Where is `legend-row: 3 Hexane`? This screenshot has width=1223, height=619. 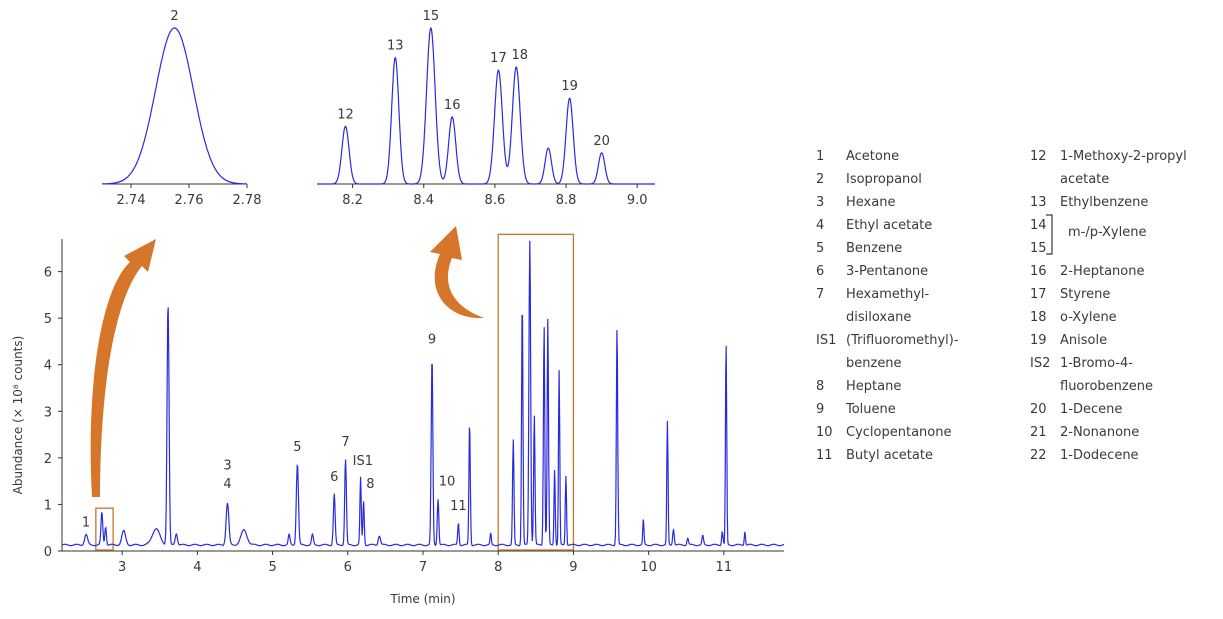 legend-row: 3 Hexane is located at coordinates (887, 202).